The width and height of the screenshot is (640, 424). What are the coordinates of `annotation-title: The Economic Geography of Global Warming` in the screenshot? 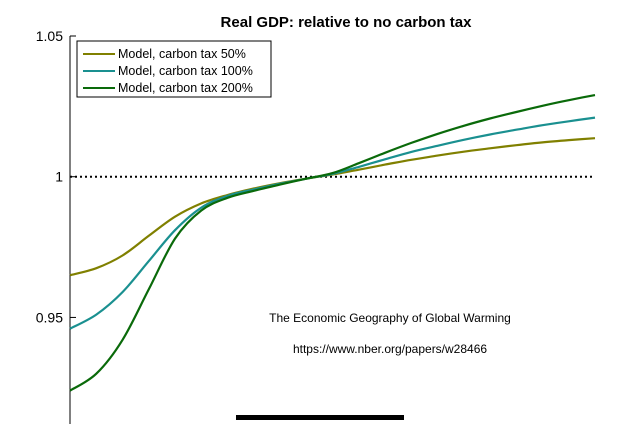 It's located at (390, 318).